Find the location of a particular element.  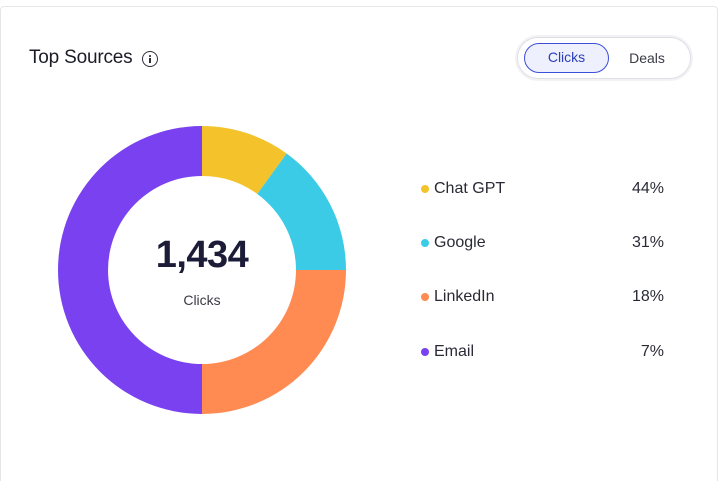

legend-item-google: Google 31% is located at coordinates (542, 243).